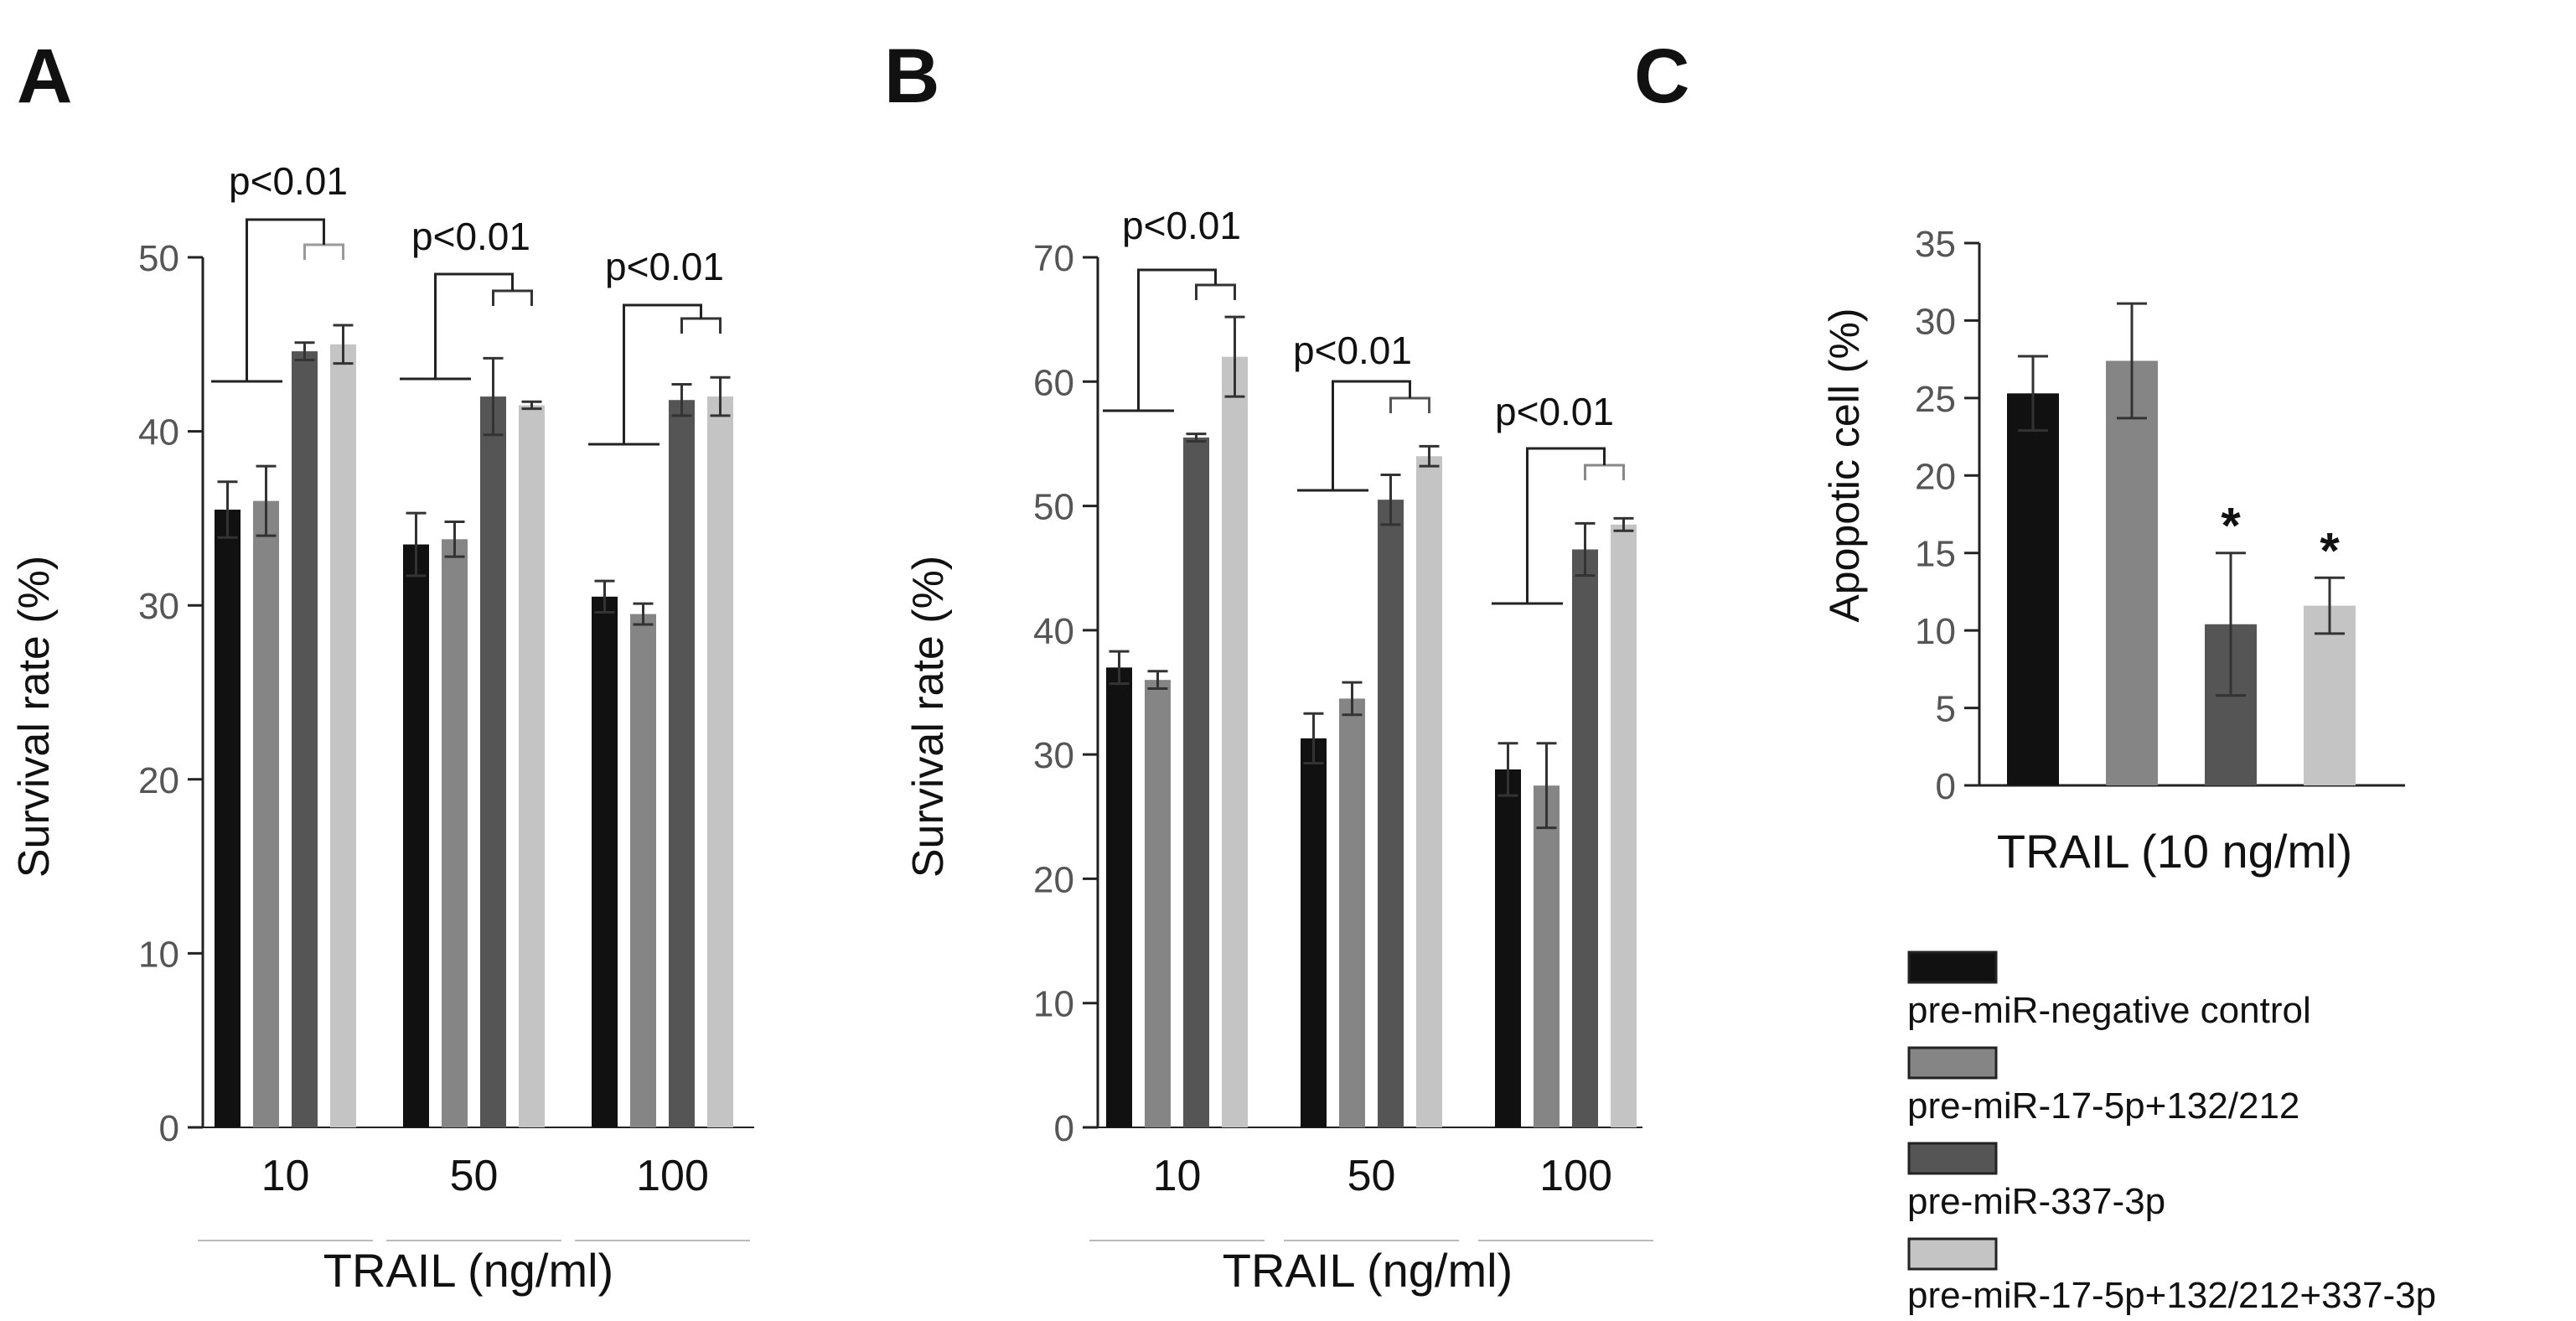 This screenshot has height=1321, width=2576. Describe the element at coordinates (2174, 851) in the screenshot. I see `panel-c-x-axis-label: TRAIL (10 ng/ml)` at that location.